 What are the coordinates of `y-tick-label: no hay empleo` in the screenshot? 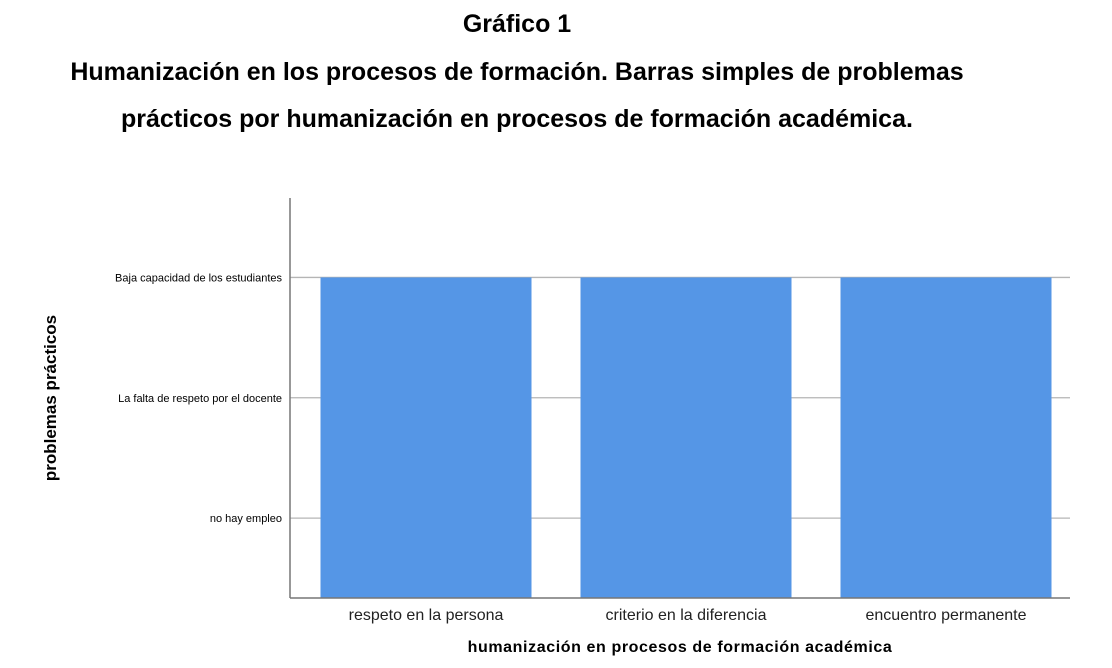 It's located at (246, 519).